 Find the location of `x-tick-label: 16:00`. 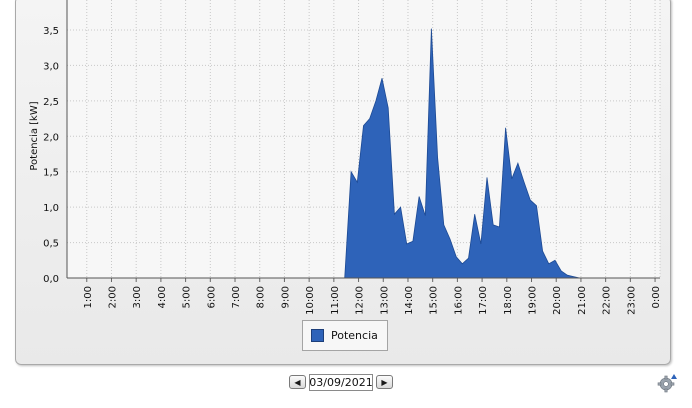

x-tick-label: 16:00 is located at coordinates (458, 300).